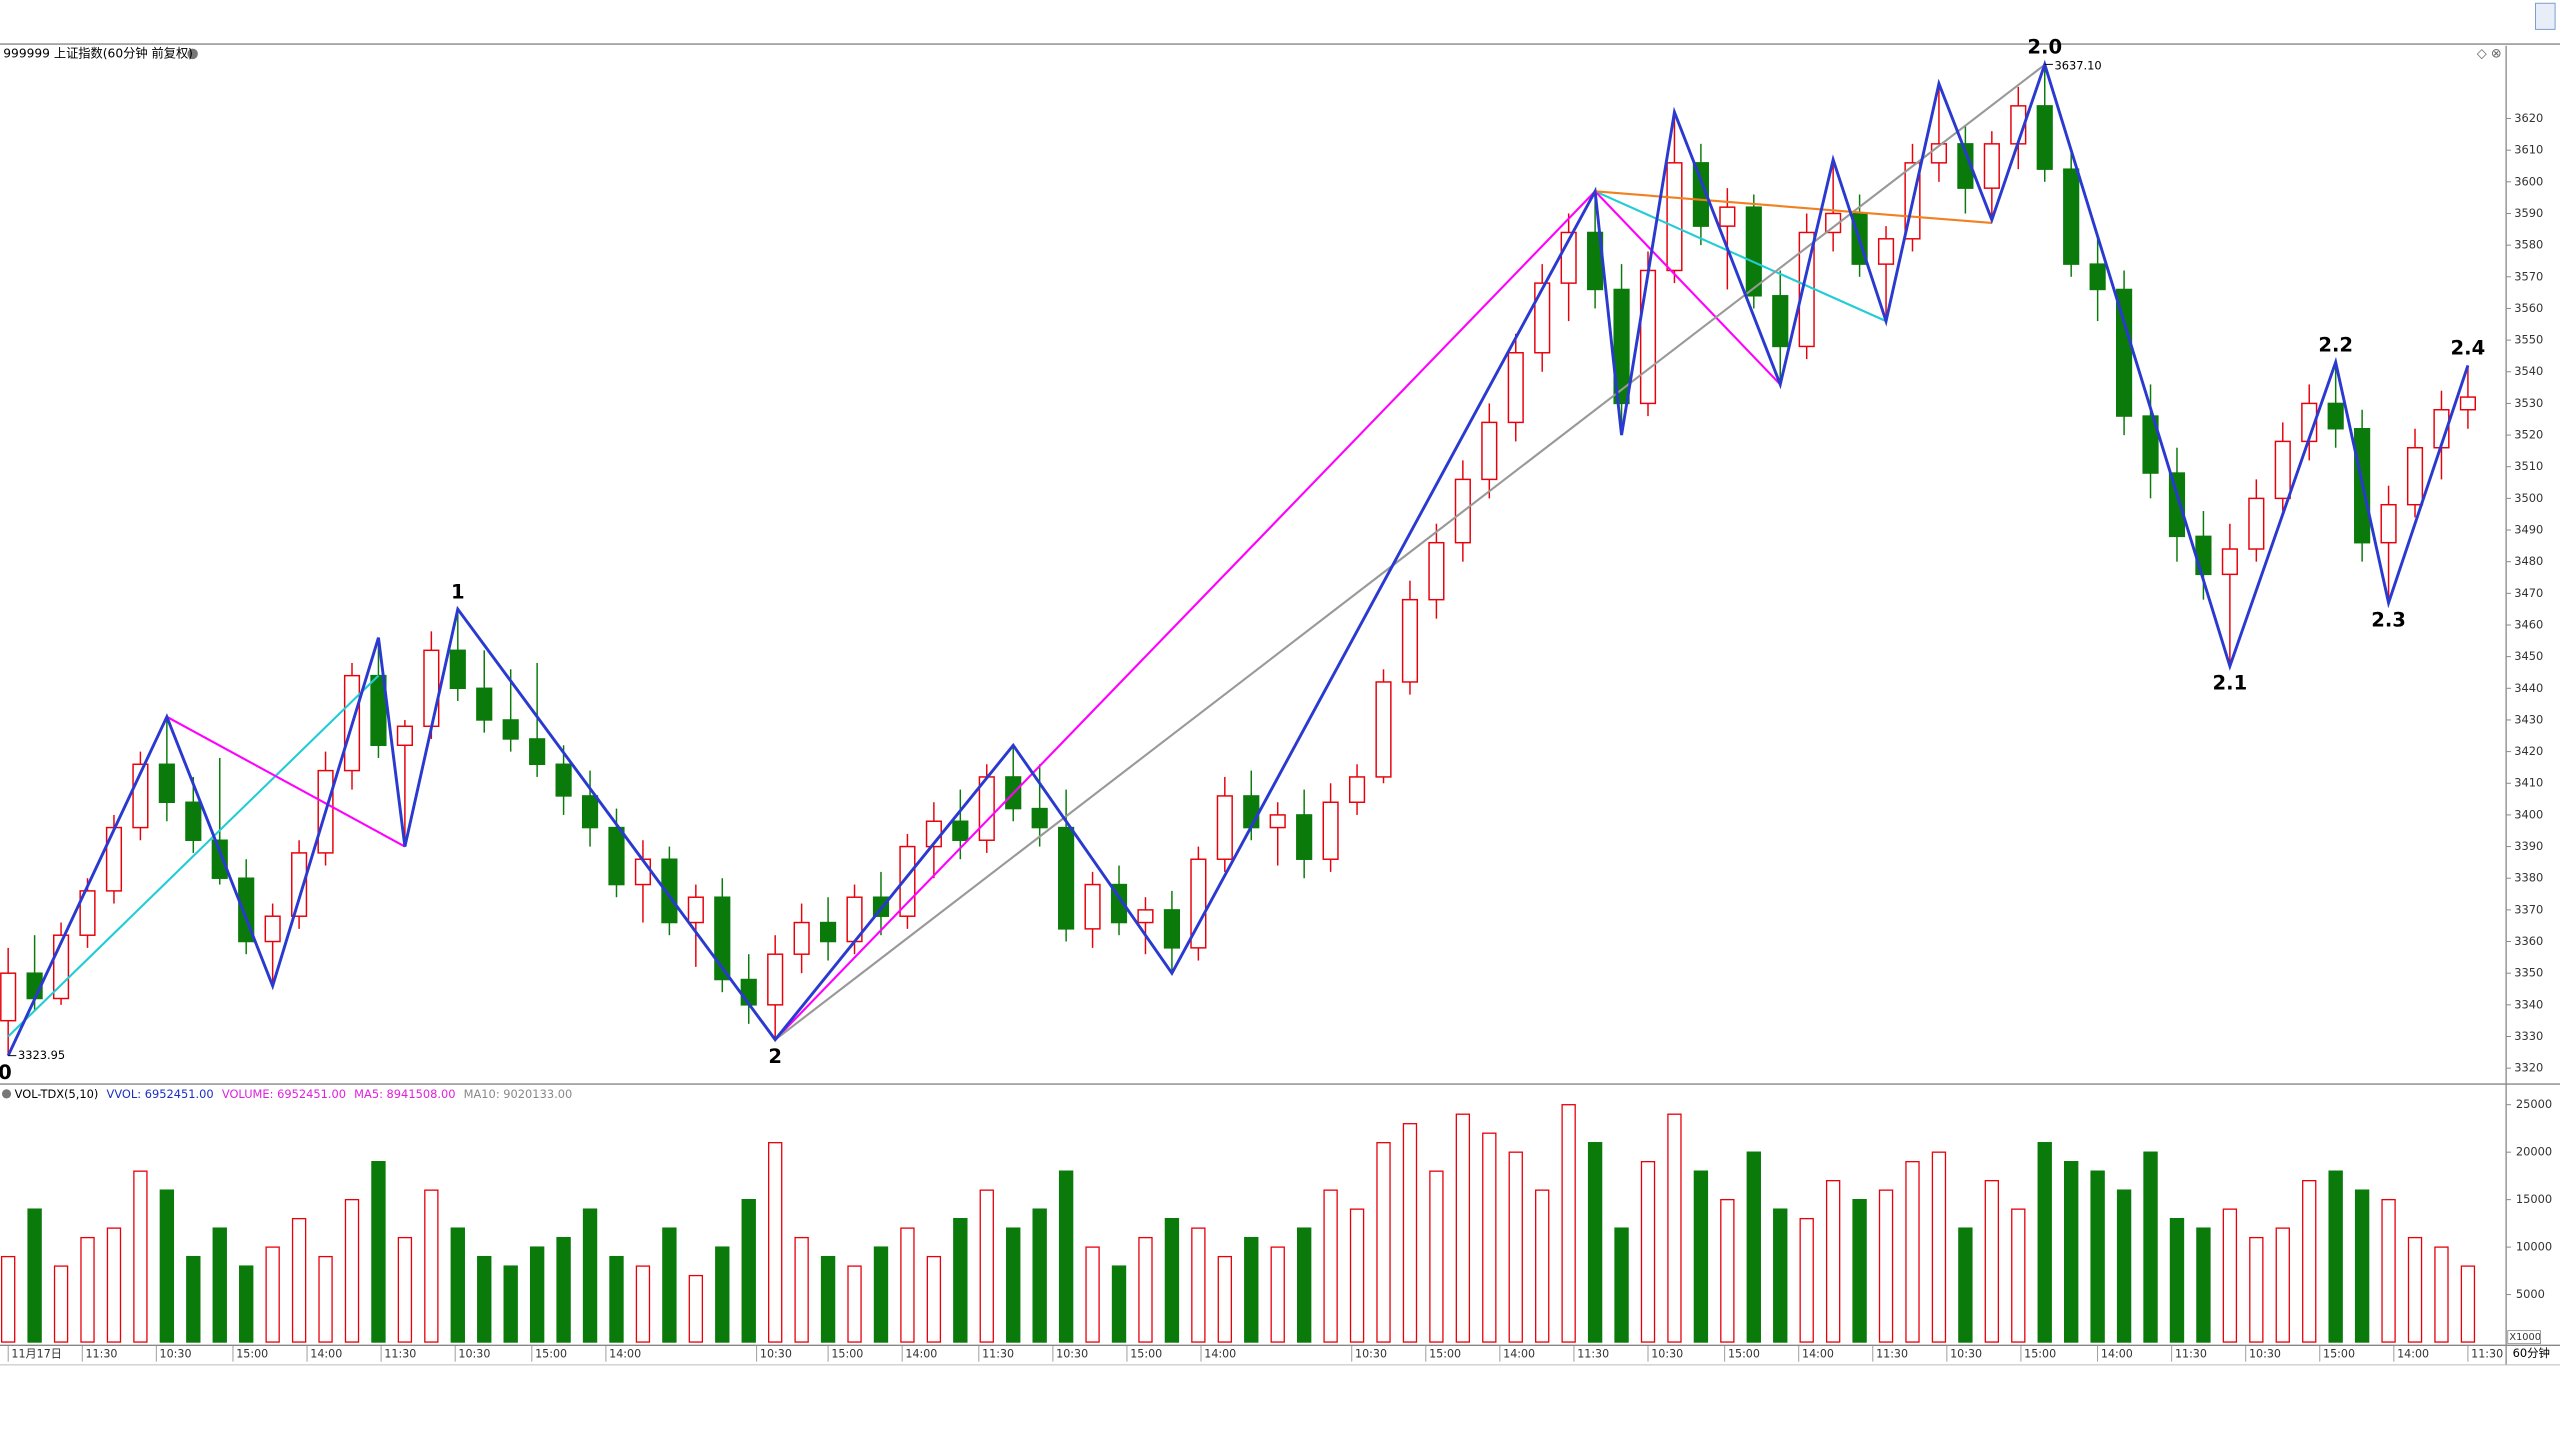  What do you see at coordinates (2528, 561) in the screenshot?
I see `y-tick-label: 3480` at bounding box center [2528, 561].